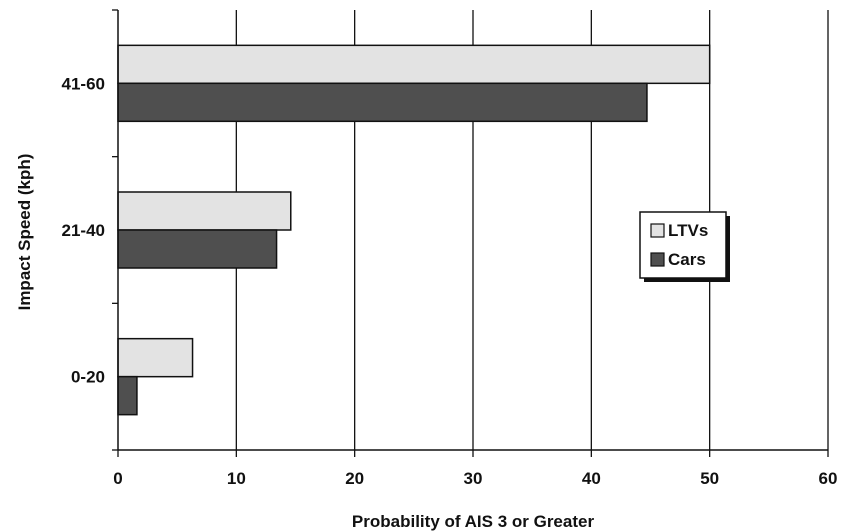 Image resolution: width=842 pixels, height=532 pixels. I want to click on legend-label-ltvs: LTVs, so click(688, 230).